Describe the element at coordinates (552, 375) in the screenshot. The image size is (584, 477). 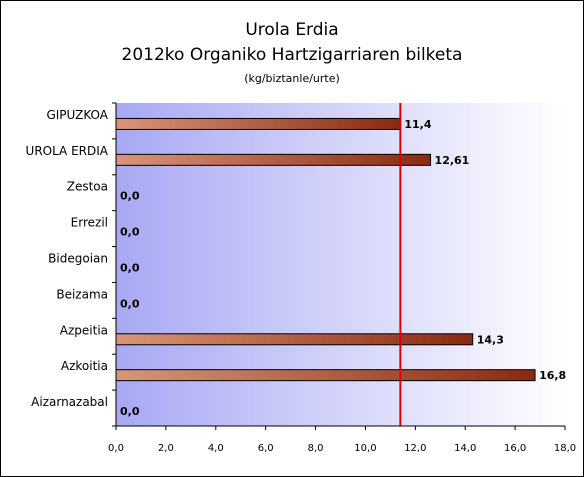
I see `data-label: 16,8` at that location.